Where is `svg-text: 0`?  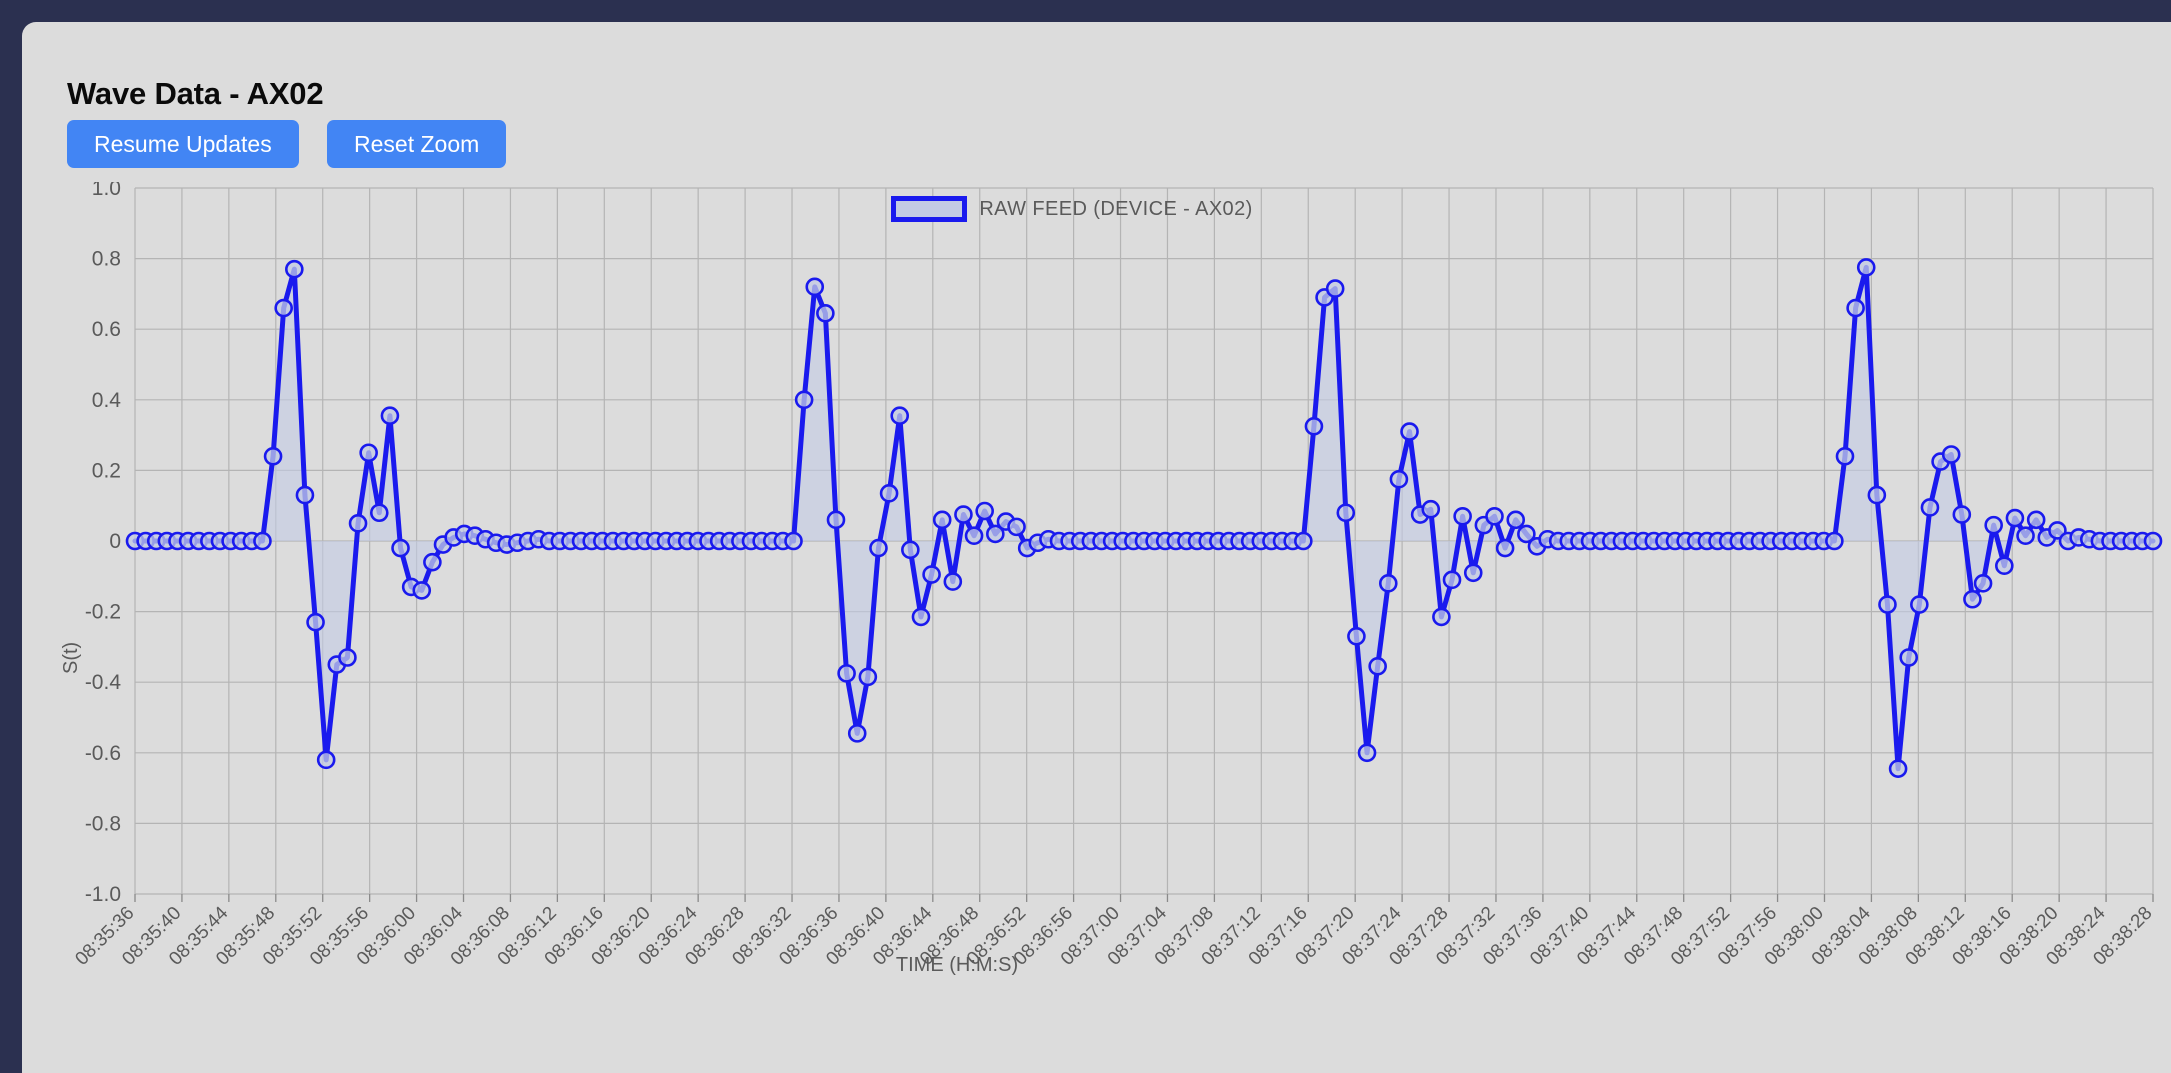 svg-text: 0 is located at coordinates (115, 541).